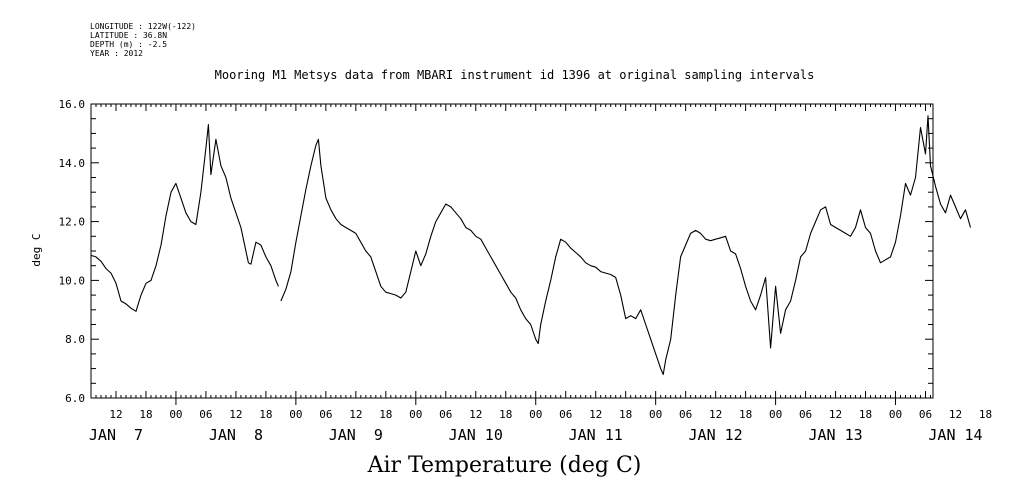 The height and width of the screenshot is (504, 1009). Describe the element at coordinates (116, 53) in the screenshot. I see `year-text: YEAR : 2012` at that location.